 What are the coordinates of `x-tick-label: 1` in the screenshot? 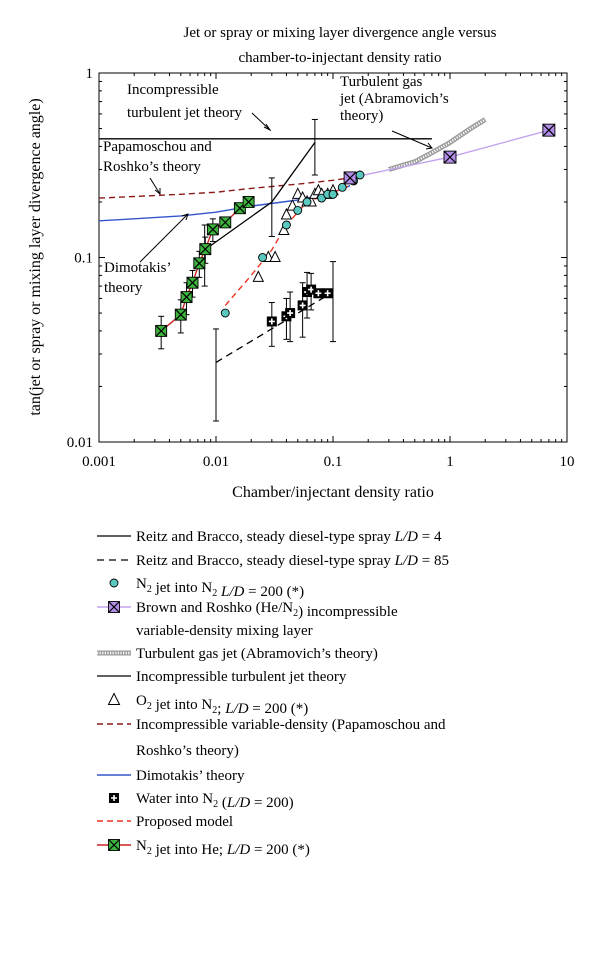 It's located at (450, 462).